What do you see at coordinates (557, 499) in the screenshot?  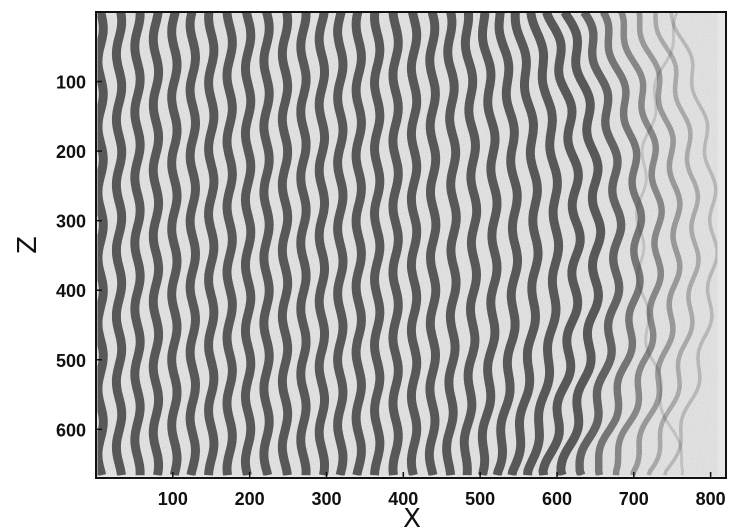 I see `x-tick-label: 600` at bounding box center [557, 499].